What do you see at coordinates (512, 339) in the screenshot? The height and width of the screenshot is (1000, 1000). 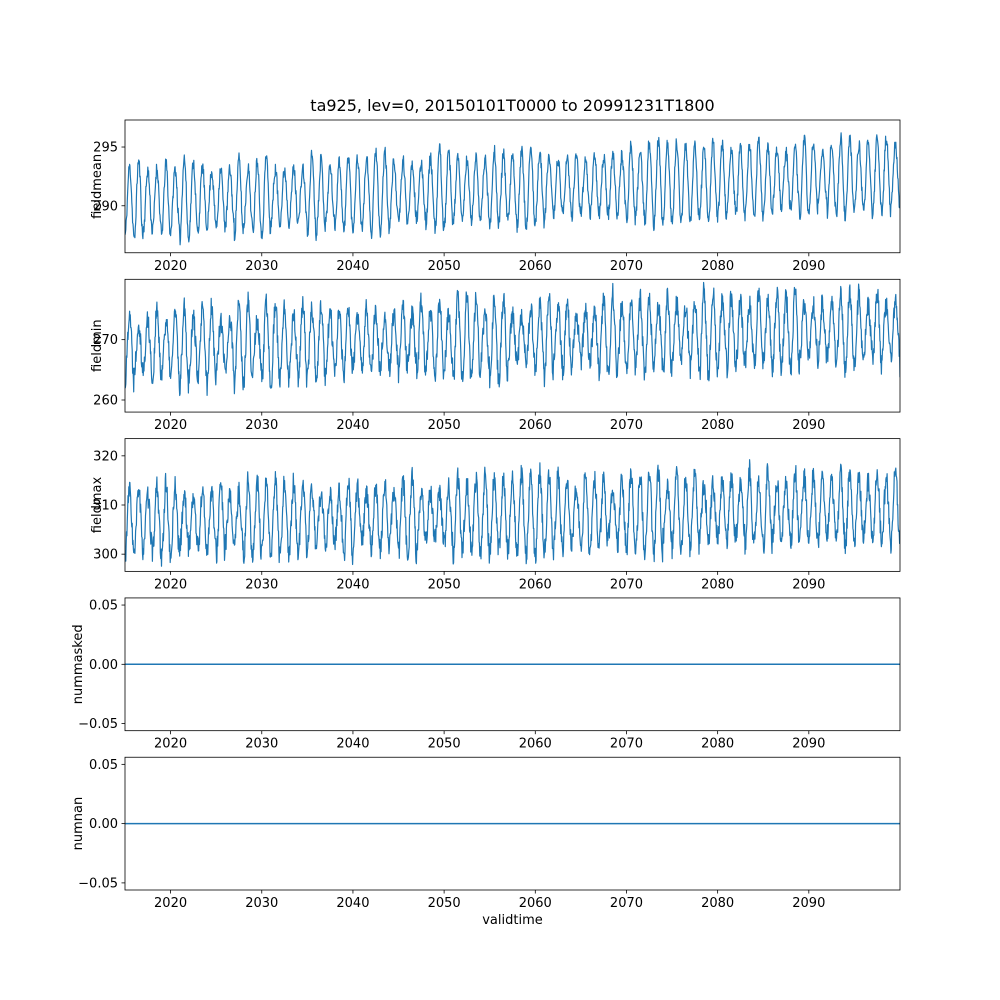 I see `series-line-fieldmin` at bounding box center [512, 339].